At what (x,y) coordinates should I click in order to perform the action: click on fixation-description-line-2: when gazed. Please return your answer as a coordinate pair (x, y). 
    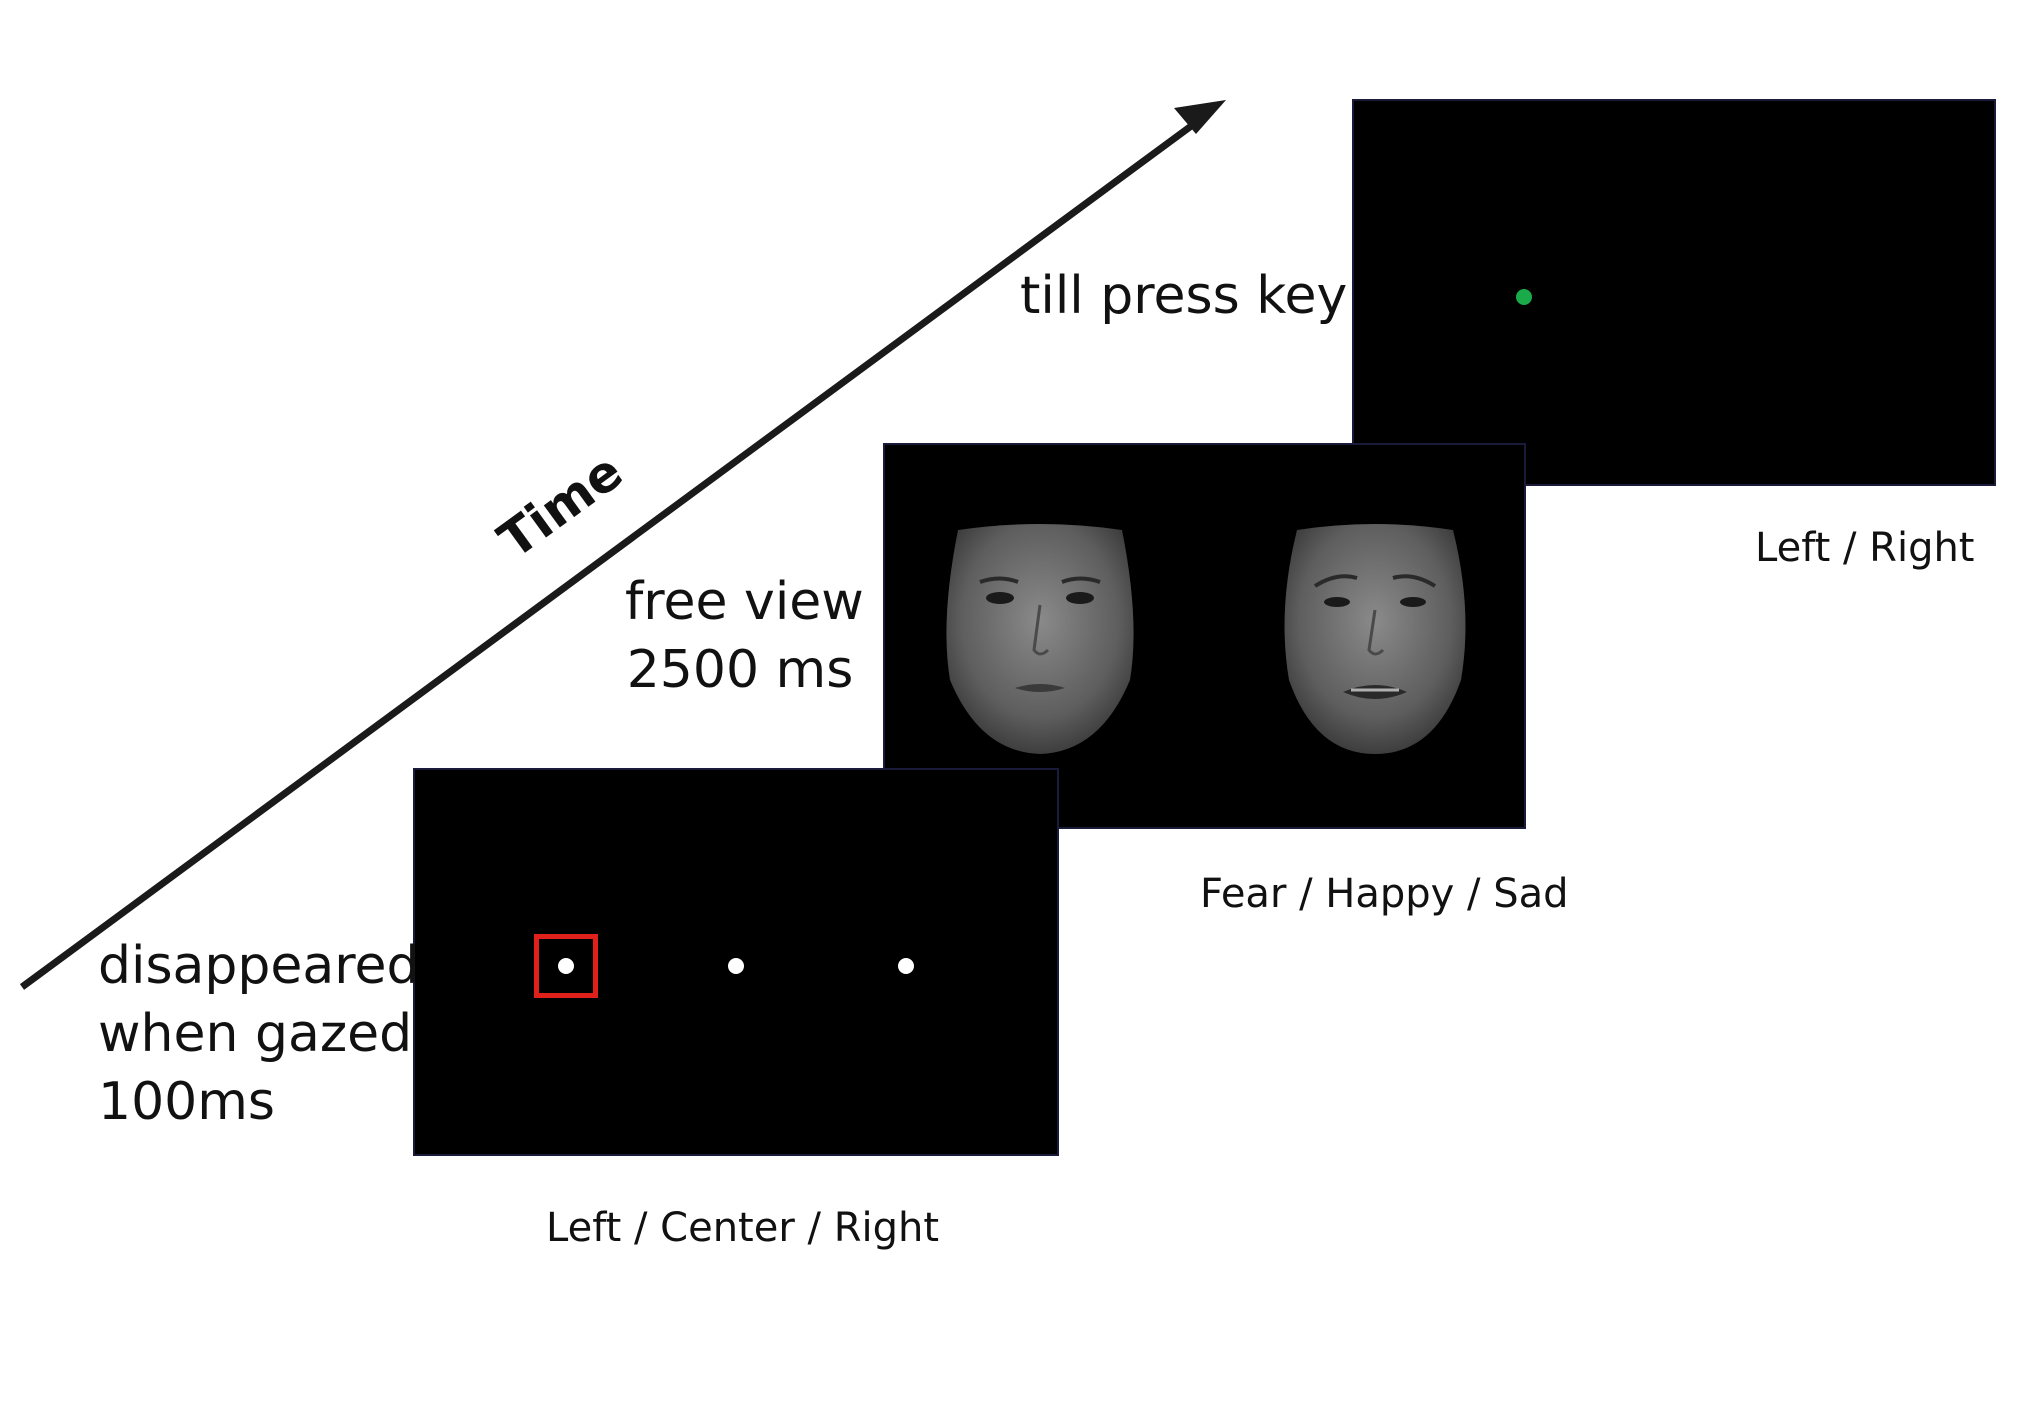
    Looking at the image, I should click on (255, 1034).